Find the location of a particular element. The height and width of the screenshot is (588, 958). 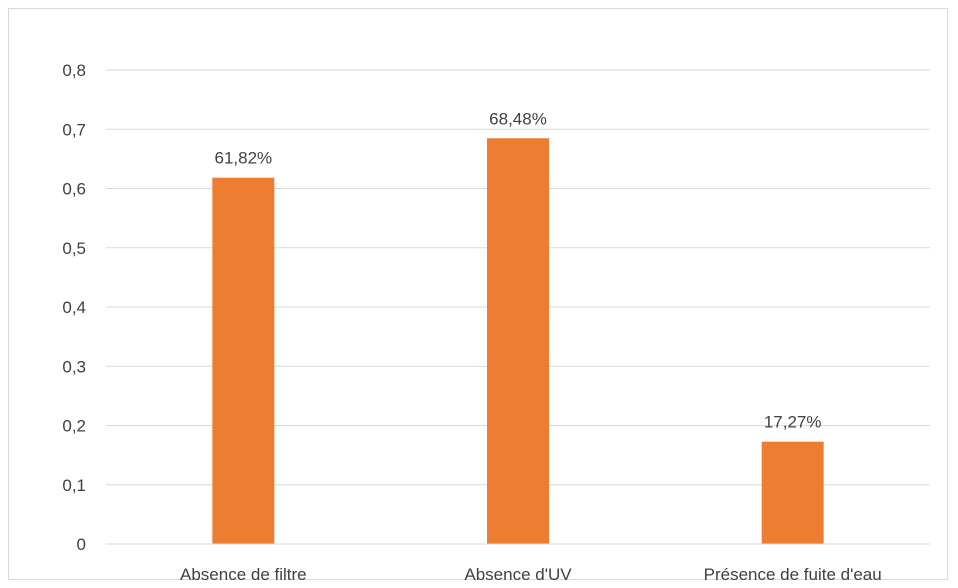

y-tick-label: 0,1 is located at coordinates (74, 485).